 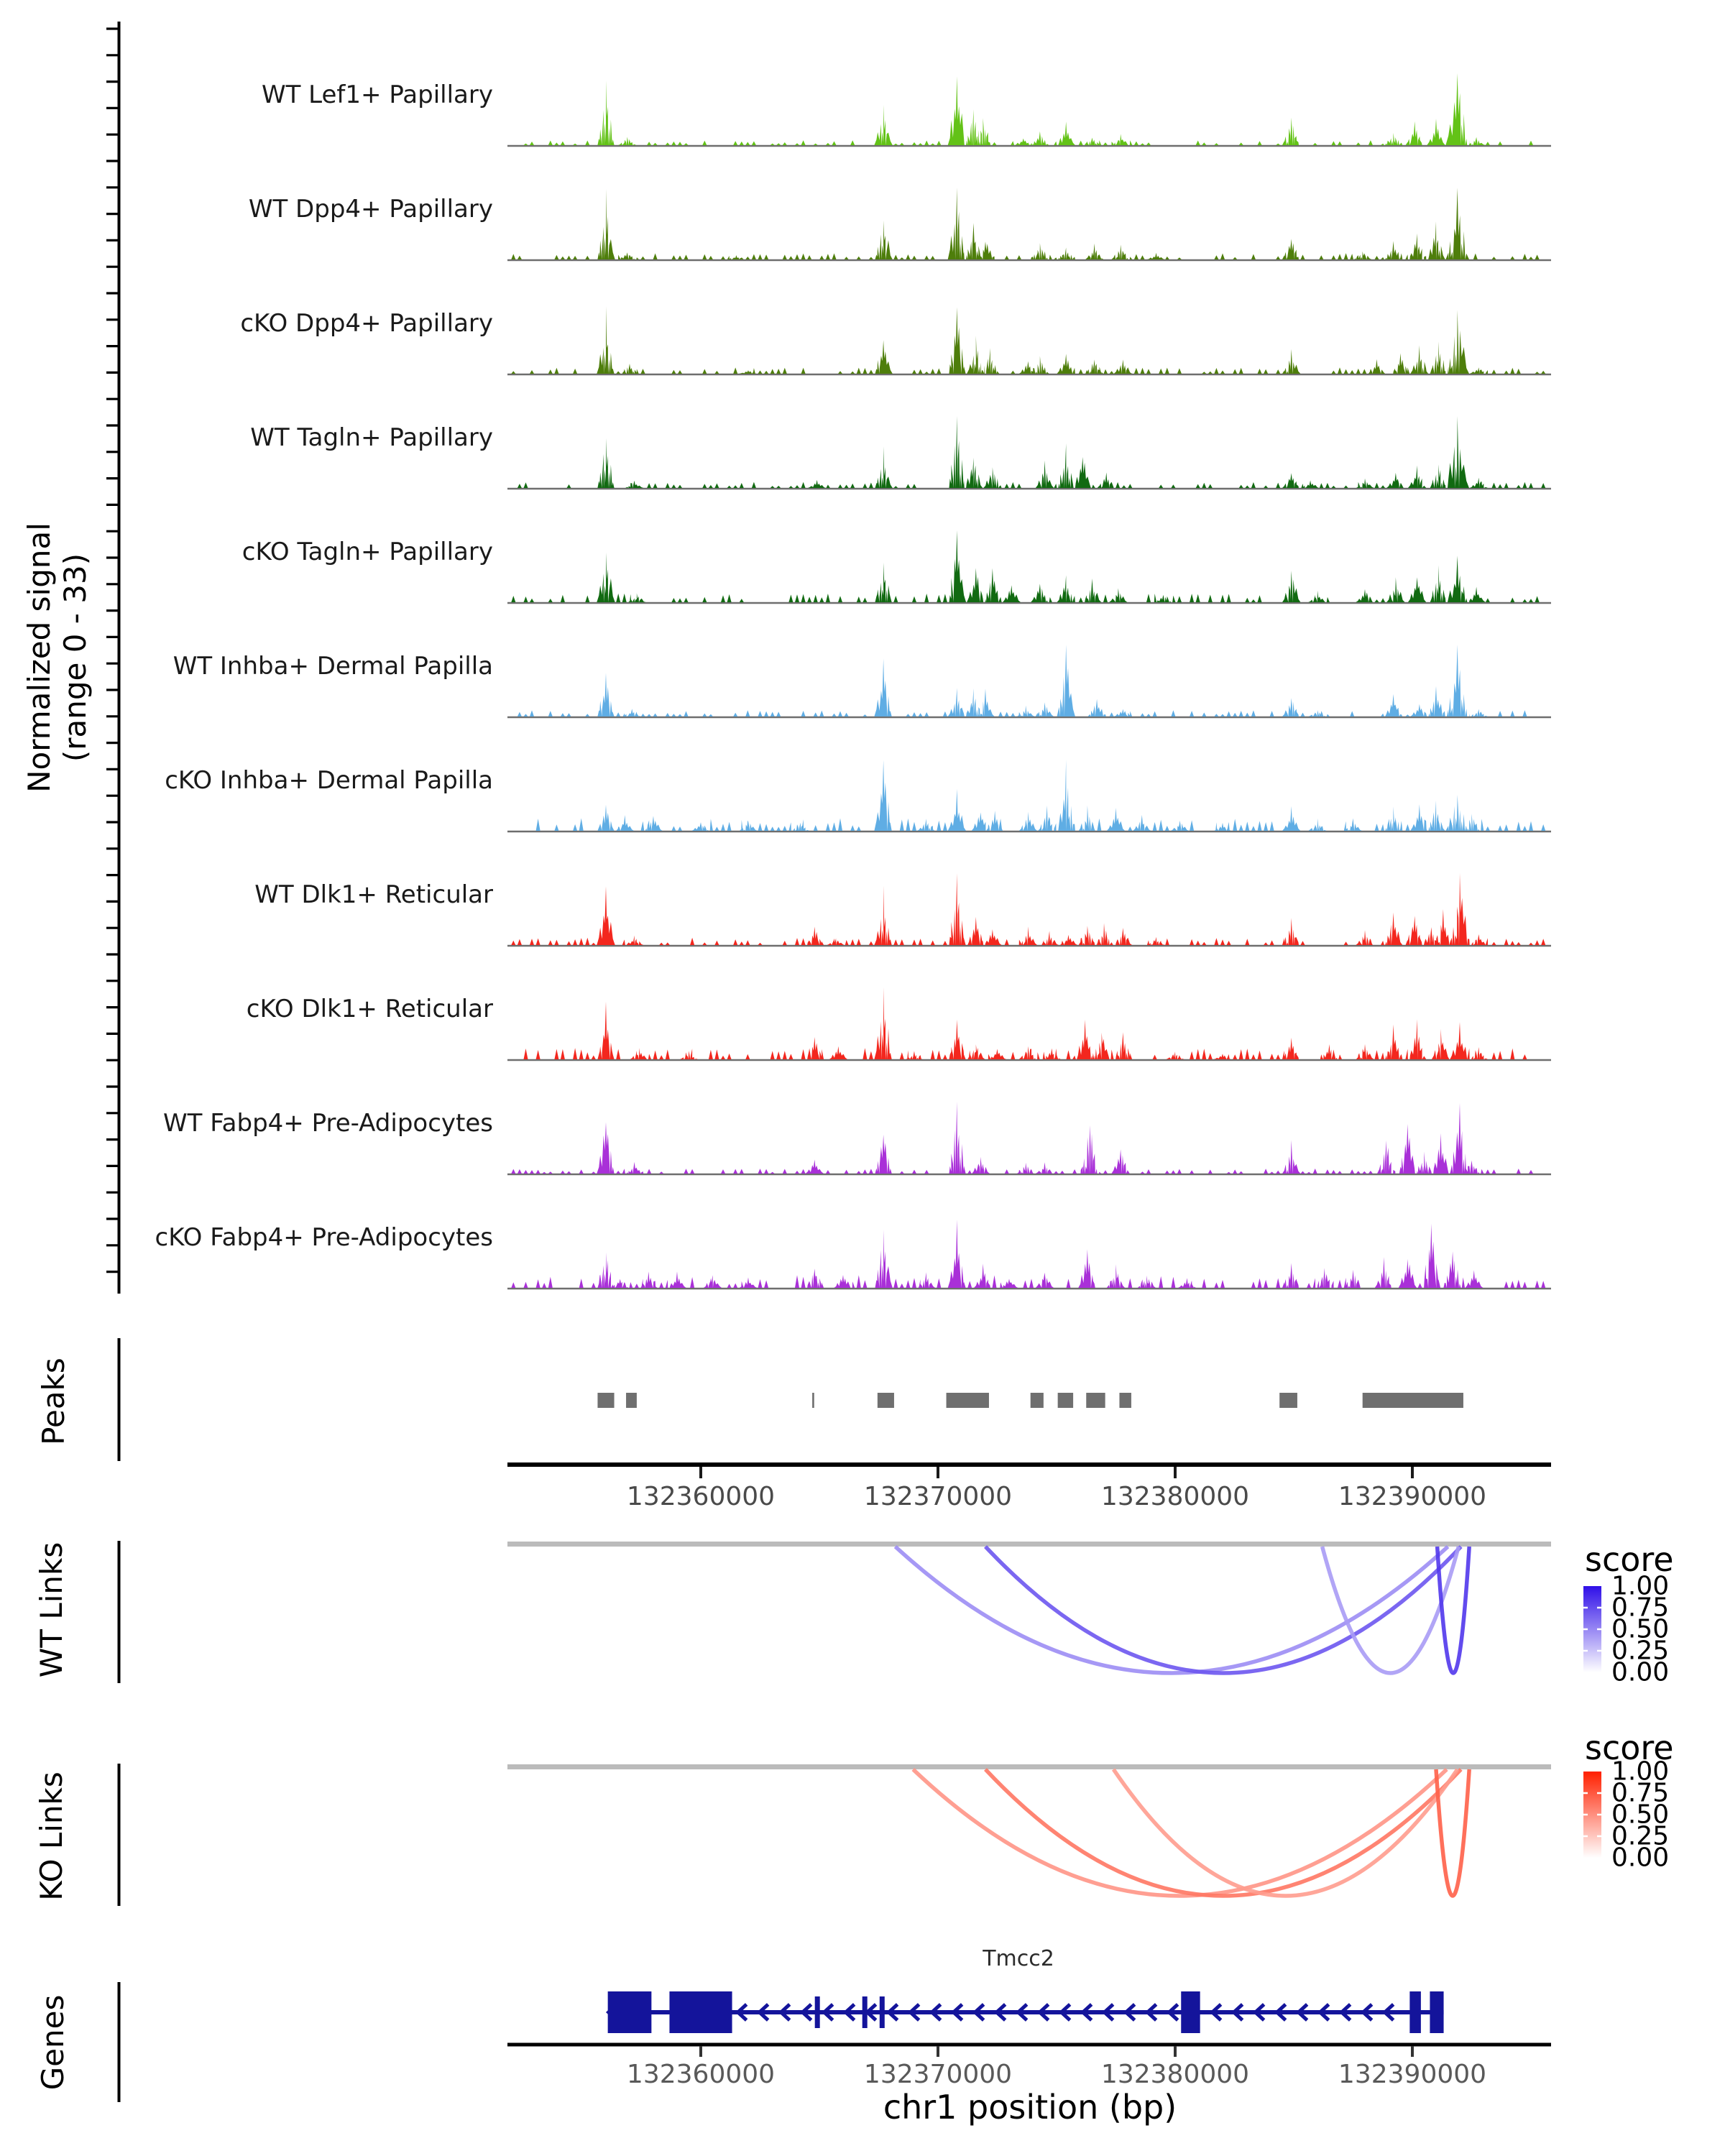 I want to click on gene-name-label: Tmcc2, so click(x=1018, y=1958).